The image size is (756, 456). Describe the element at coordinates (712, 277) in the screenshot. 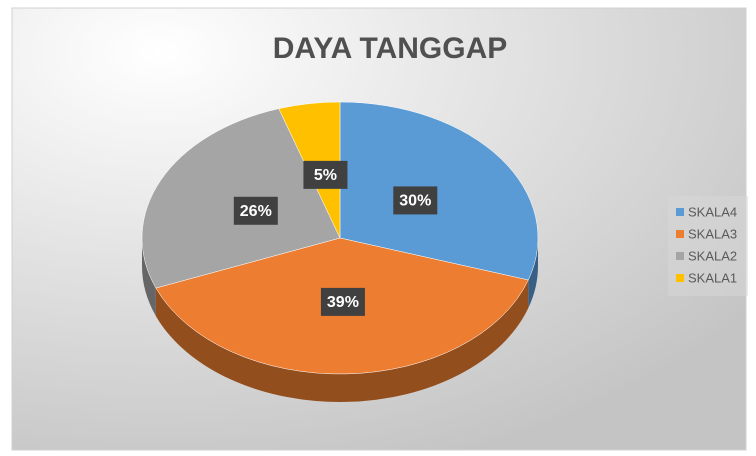

I see `legend-label: SKALA1` at that location.